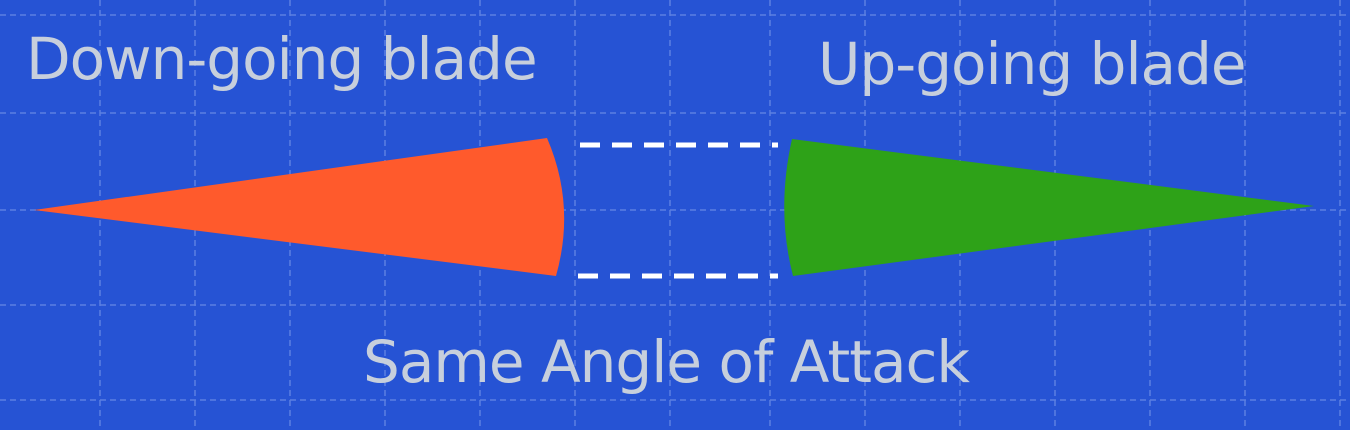 The image size is (1350, 430). Describe the element at coordinates (1049, 207) in the screenshot. I see `up-going-blade-shape` at that location.